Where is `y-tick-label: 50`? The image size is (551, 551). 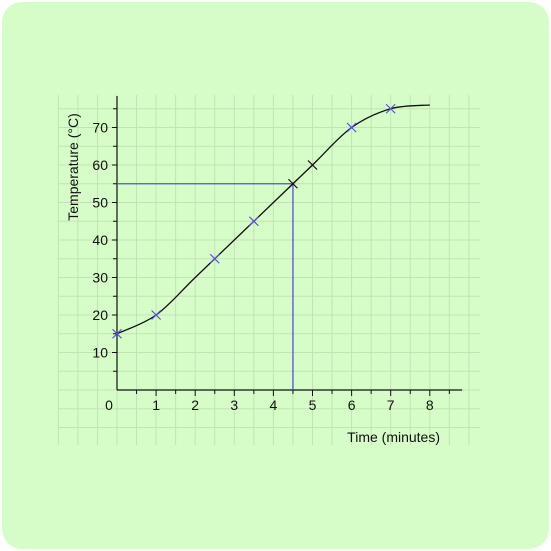
y-tick-label: 50 is located at coordinates (100, 203).